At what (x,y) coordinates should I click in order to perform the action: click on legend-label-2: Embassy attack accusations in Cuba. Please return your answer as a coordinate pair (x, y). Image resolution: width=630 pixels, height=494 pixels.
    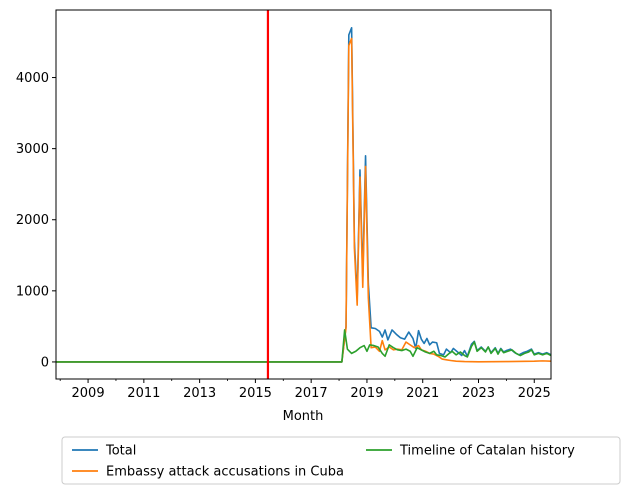
    Looking at the image, I should click on (225, 472).